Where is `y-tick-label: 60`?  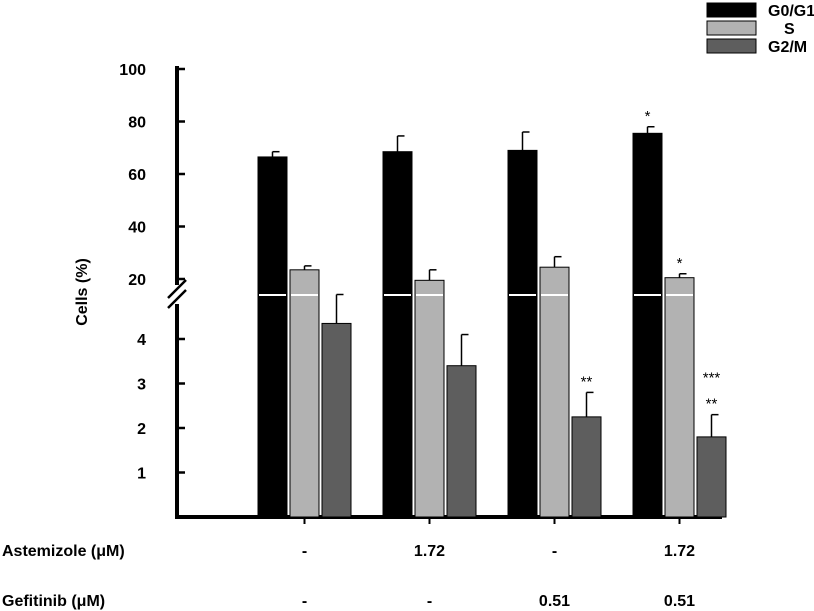 y-tick-label: 60 is located at coordinates (137, 175).